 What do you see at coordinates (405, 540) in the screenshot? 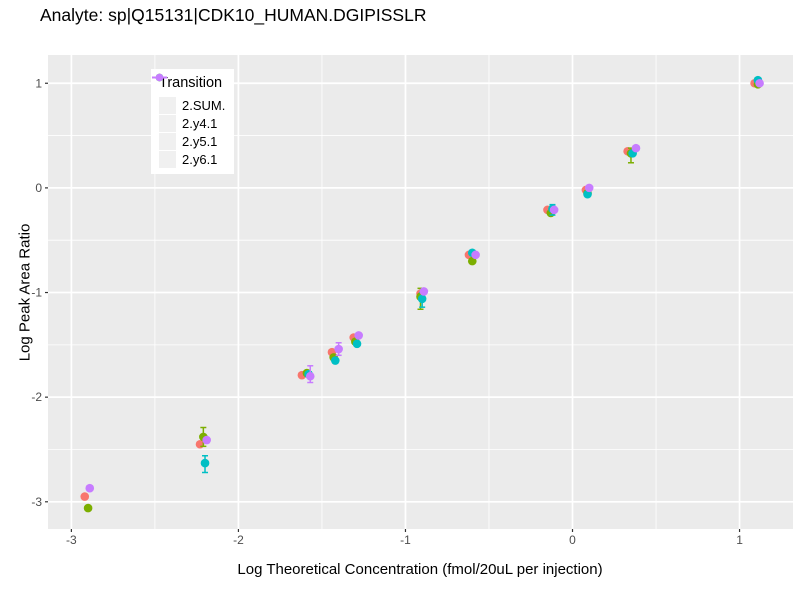
I see `x-tick-label: -1` at bounding box center [405, 540].